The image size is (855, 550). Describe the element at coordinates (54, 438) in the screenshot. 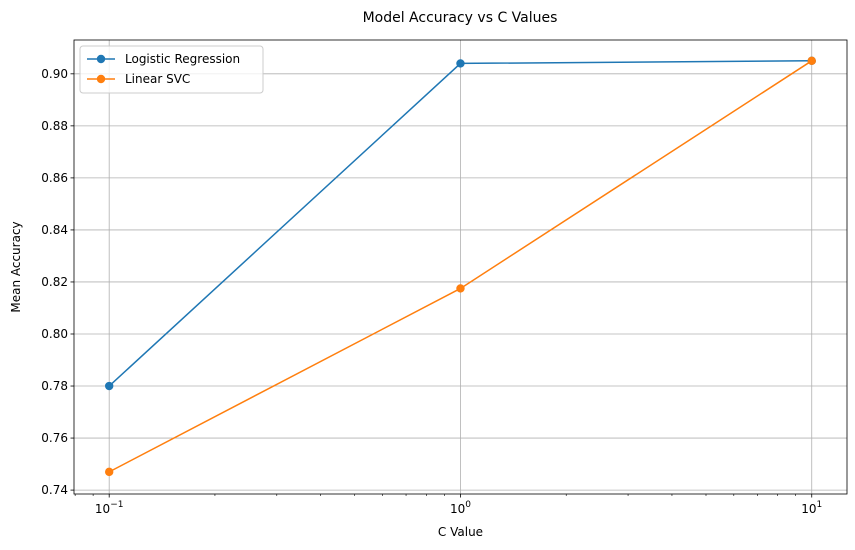

I see `y-tick-label: 0.76` at that location.